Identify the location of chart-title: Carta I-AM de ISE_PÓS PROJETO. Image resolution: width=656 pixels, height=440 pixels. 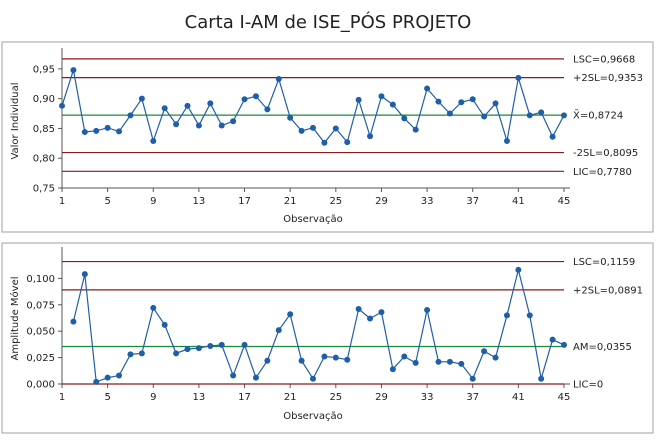
(328, 22).